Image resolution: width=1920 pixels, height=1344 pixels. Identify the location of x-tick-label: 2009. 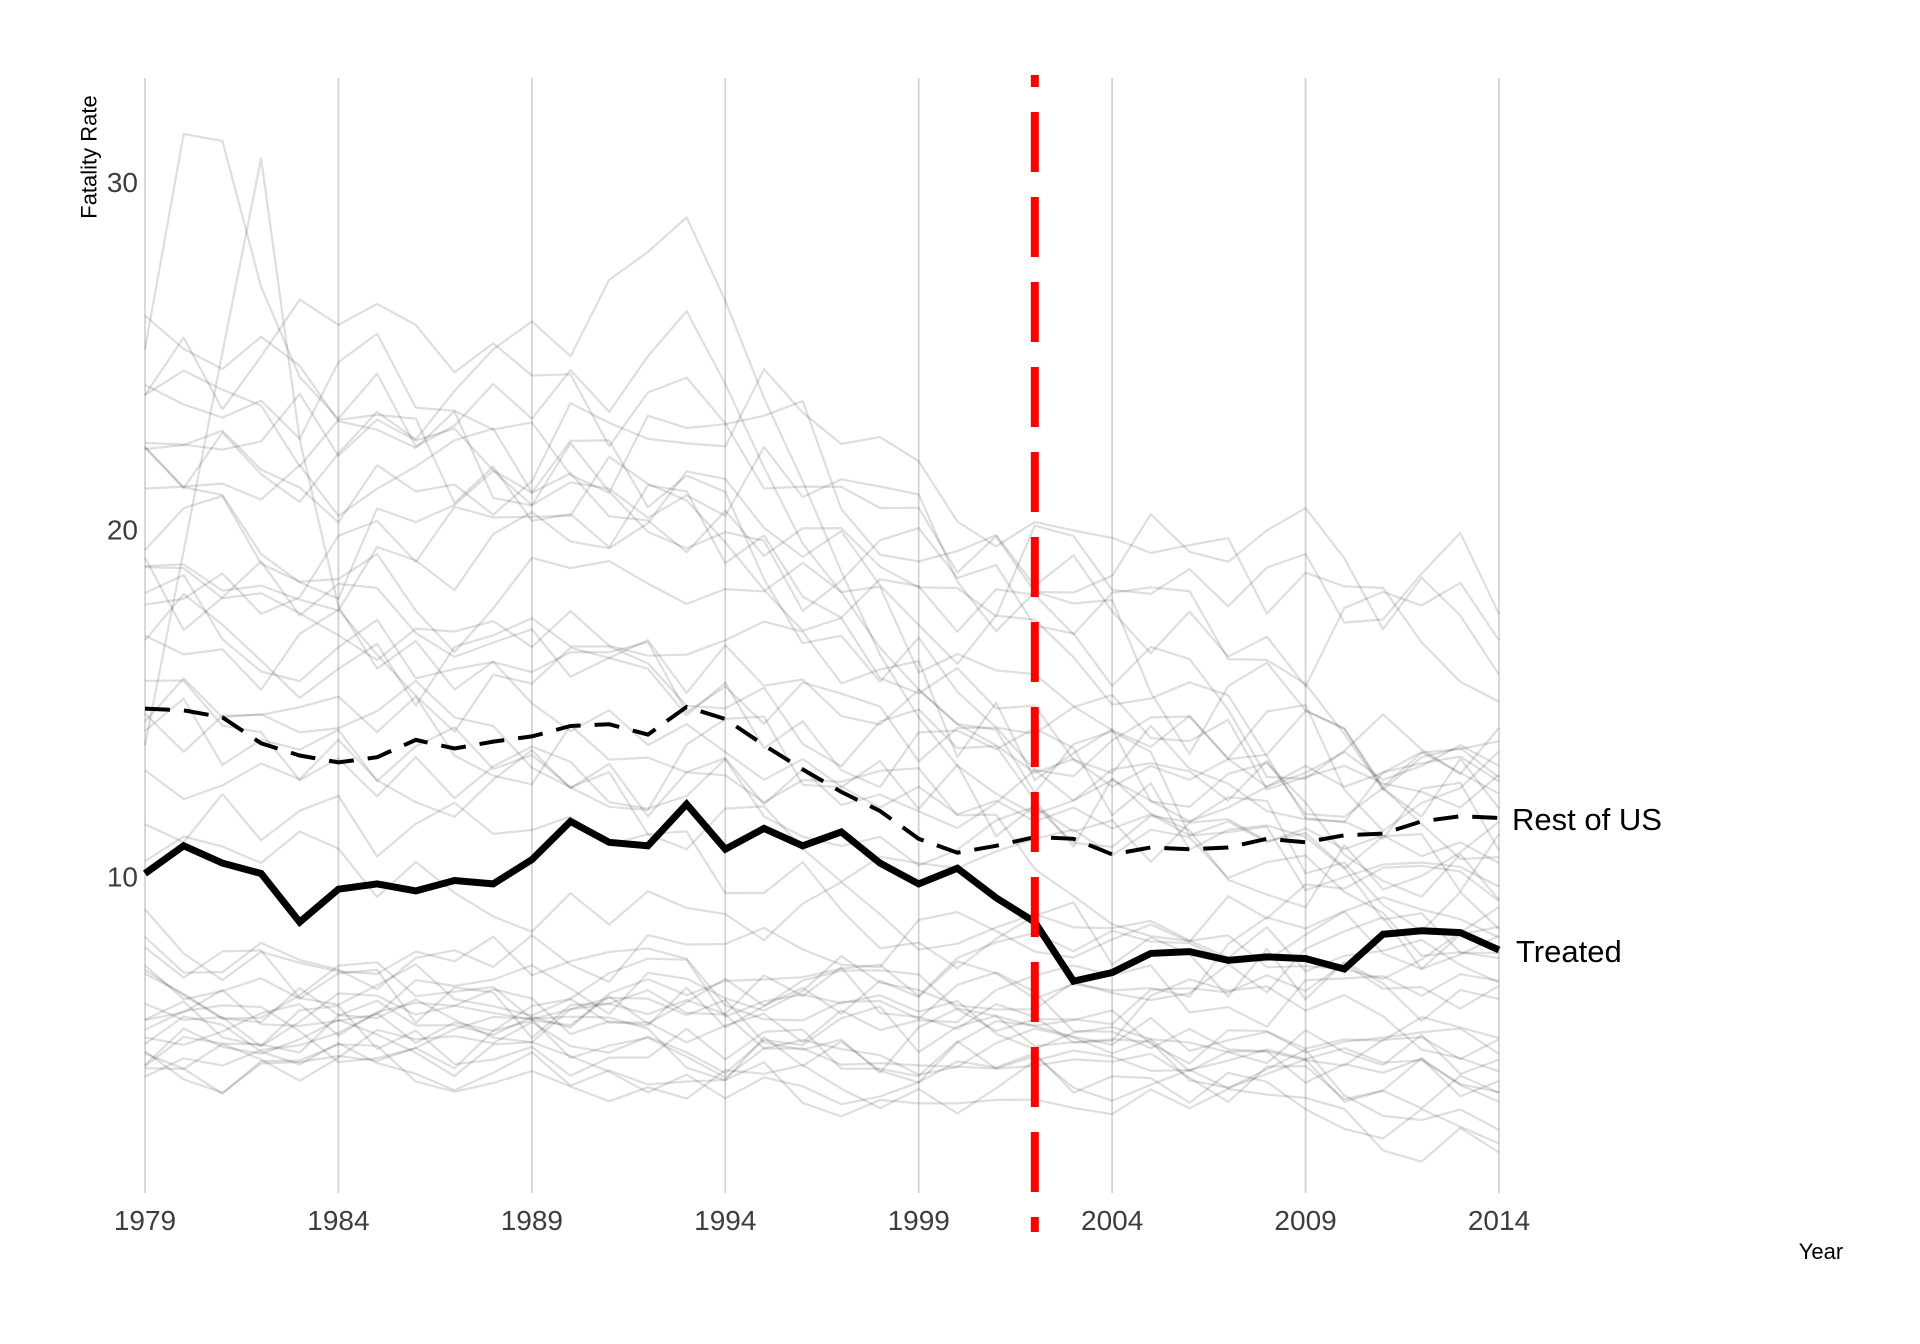
(1305, 1220).